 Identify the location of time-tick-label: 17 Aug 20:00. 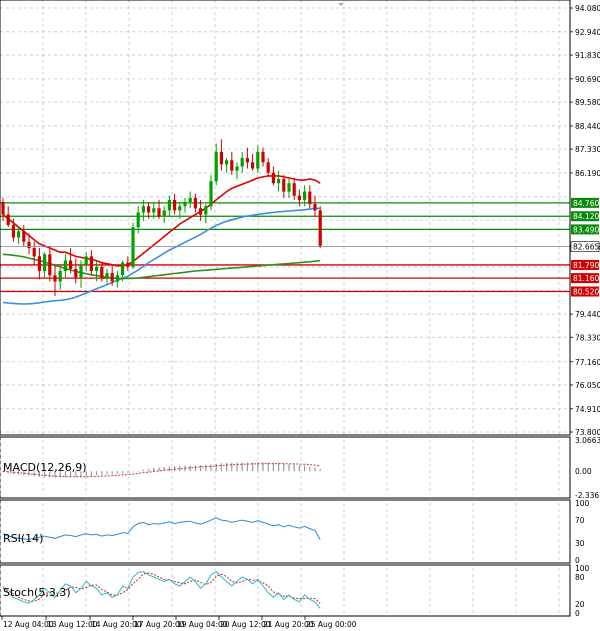
(159, 624).